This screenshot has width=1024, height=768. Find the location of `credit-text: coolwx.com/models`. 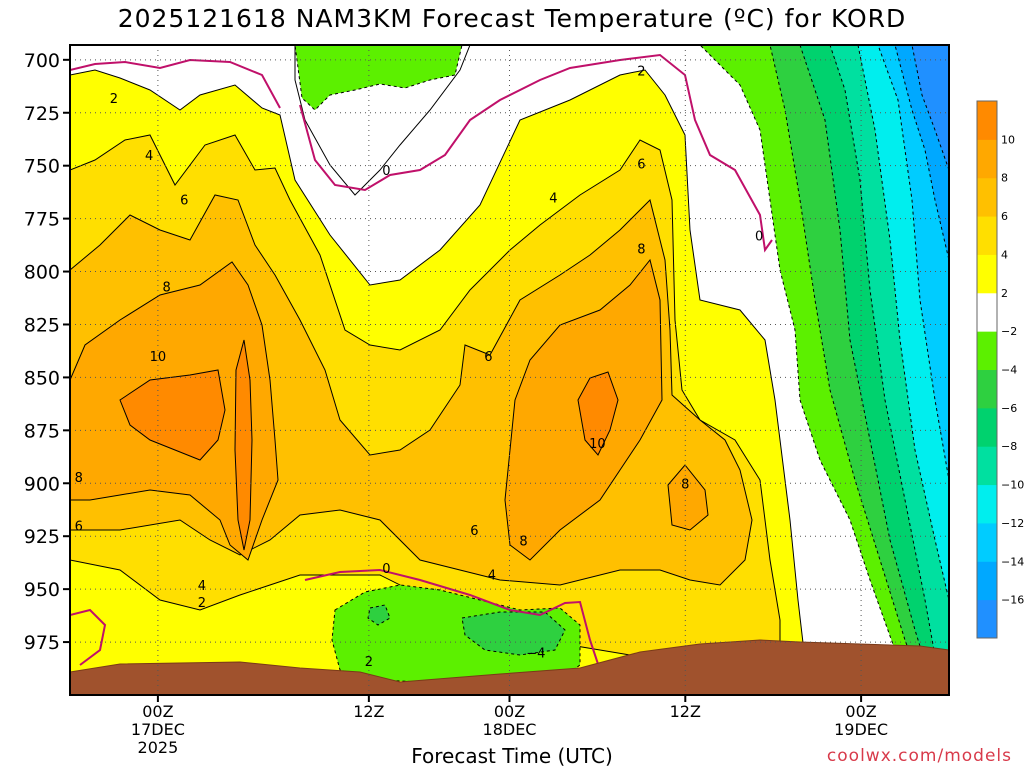

credit-text: coolwx.com/models is located at coordinates (919, 756).